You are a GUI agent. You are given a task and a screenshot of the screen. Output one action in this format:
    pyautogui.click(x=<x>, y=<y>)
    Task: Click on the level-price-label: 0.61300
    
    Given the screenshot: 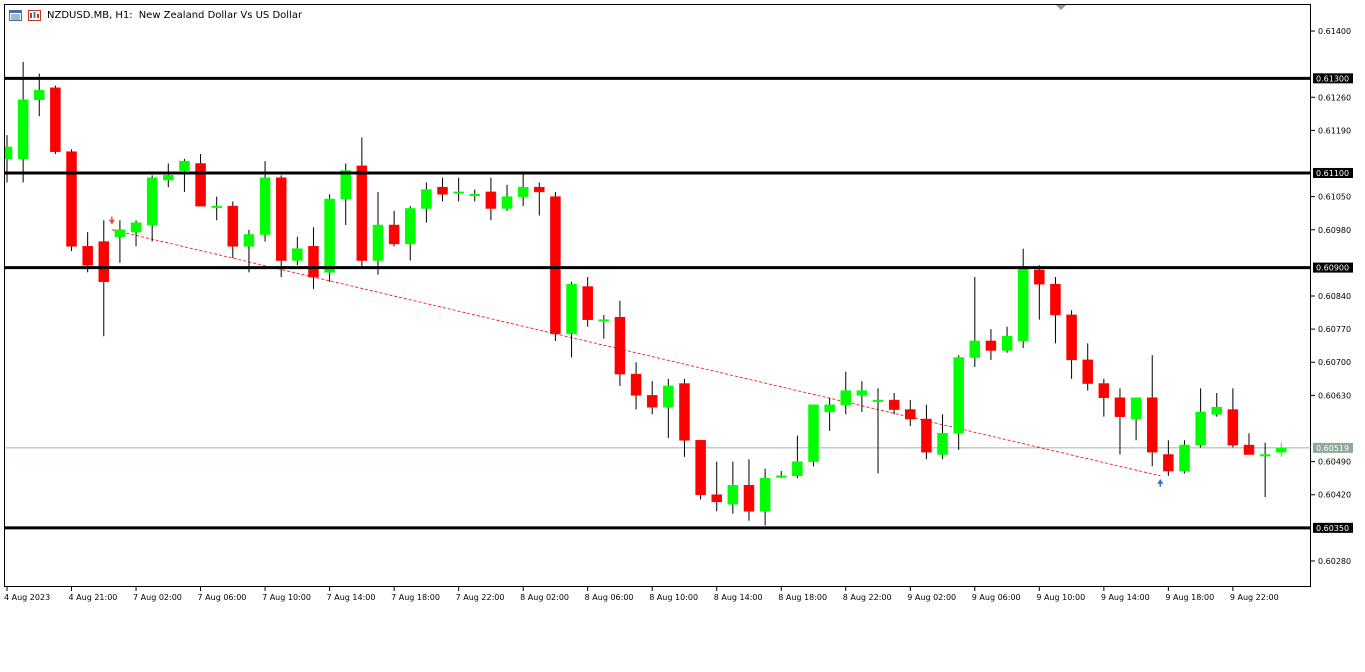 What is the action you would take?
    pyautogui.click(x=1332, y=78)
    